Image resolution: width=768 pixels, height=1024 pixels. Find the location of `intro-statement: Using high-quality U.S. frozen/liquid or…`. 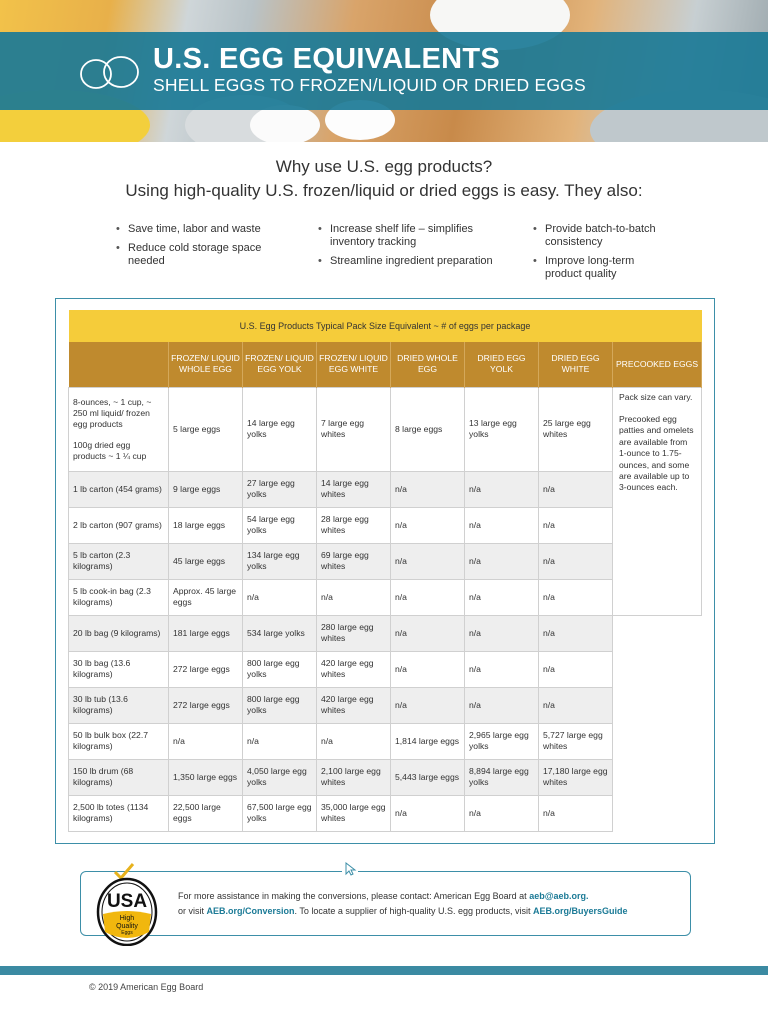

intro-statement: Using high-quality U.S. frozen/liquid or… is located at coordinates (384, 190).